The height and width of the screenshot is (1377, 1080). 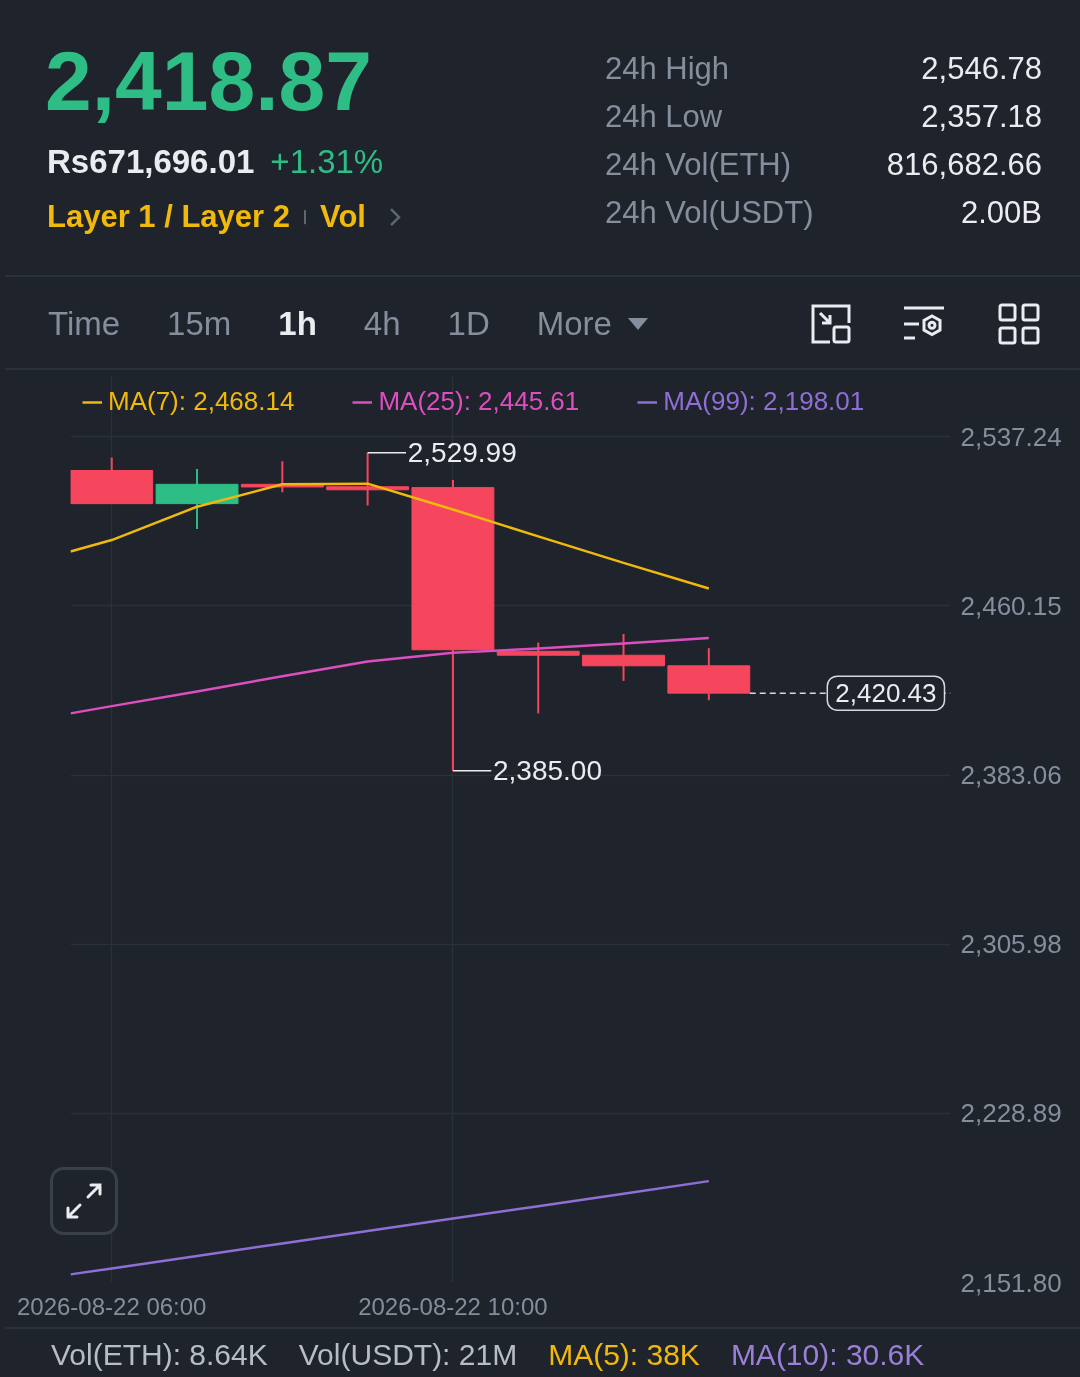 I want to click on text: Vol, so click(x=343, y=217).